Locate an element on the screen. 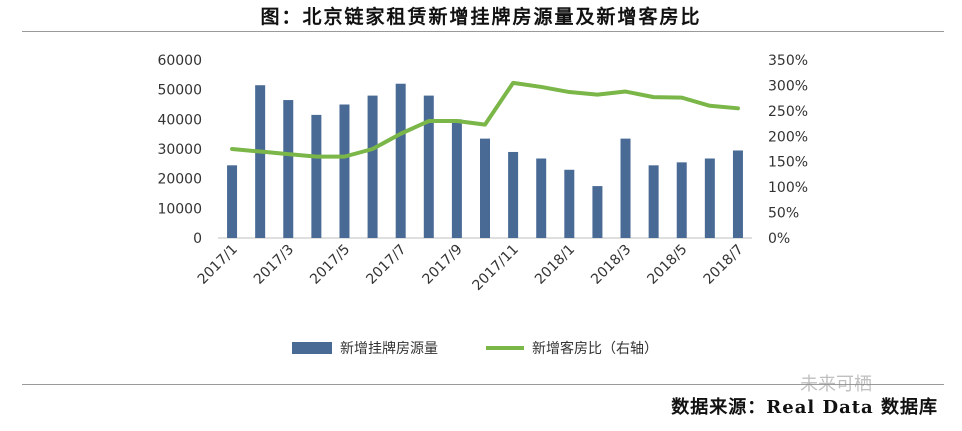 This screenshot has height=431, width=962. right-axis-tick-label: 300% is located at coordinates (788, 86).